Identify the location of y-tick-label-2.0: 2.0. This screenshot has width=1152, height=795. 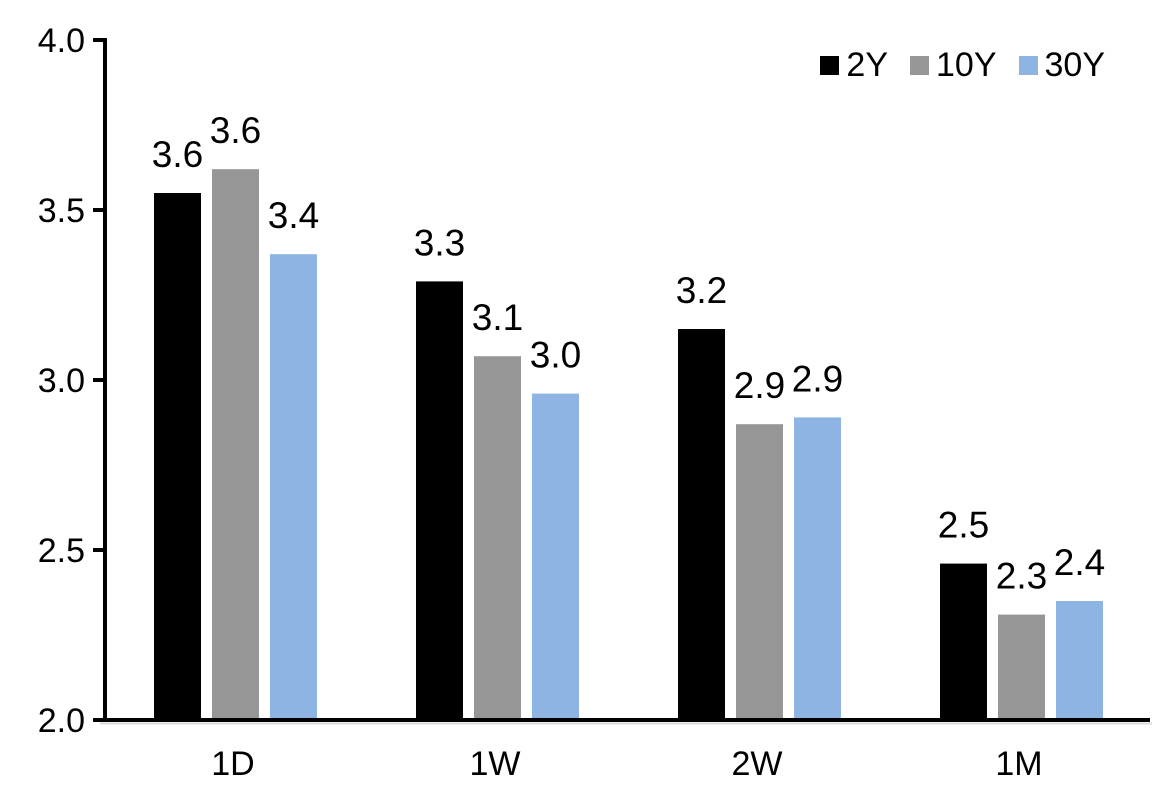
(61, 721).